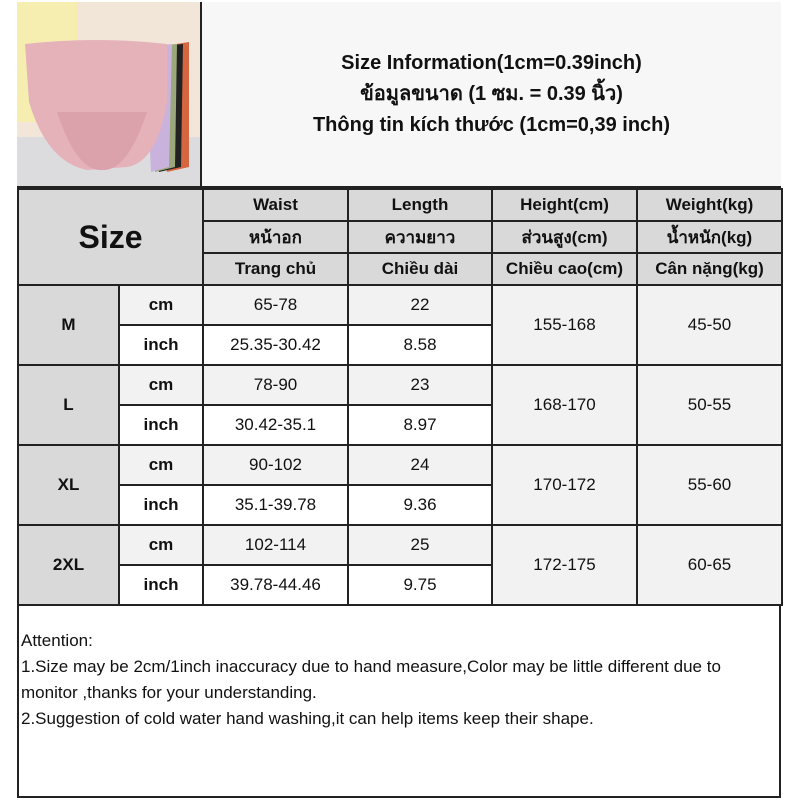  Describe the element at coordinates (275, 545) in the screenshot. I see `waist-cm: 102-114` at that location.